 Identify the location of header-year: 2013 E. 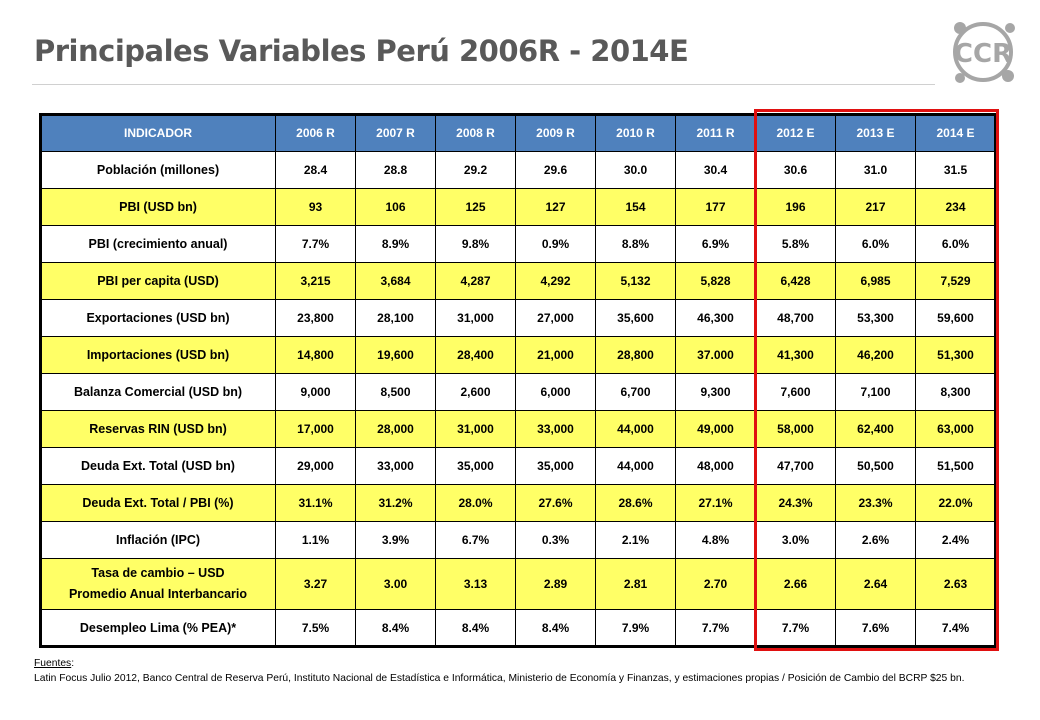
(875, 133).